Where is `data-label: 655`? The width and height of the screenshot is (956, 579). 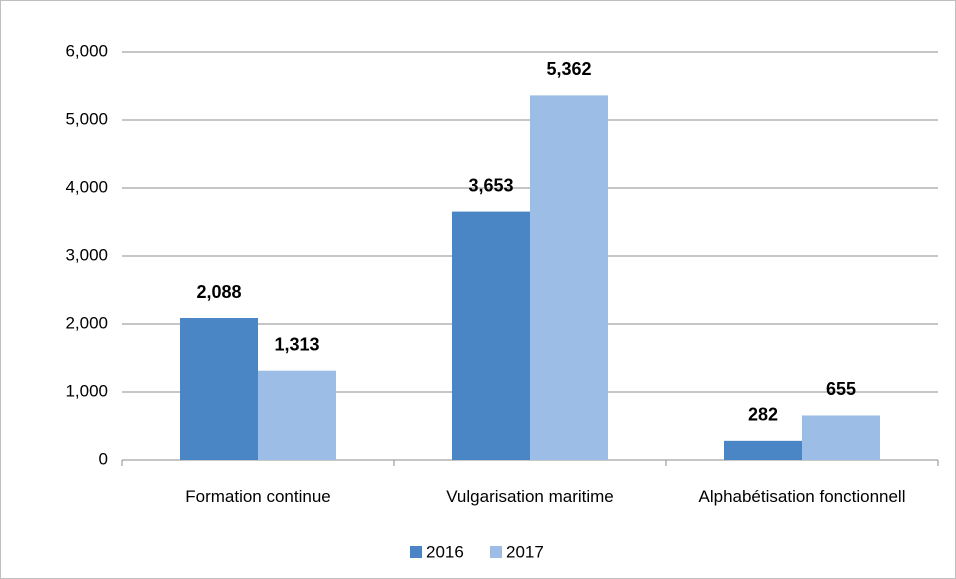 data-label: 655 is located at coordinates (841, 389).